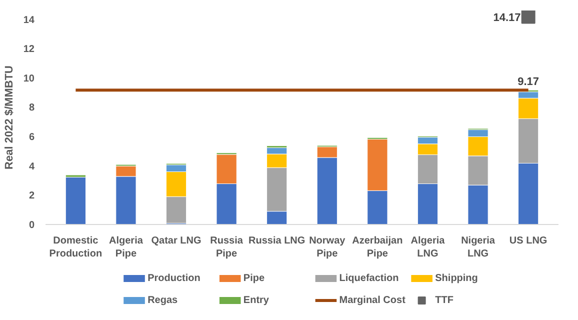 Image resolution: width=578 pixels, height=320 pixels. What do you see at coordinates (478, 248) in the screenshot?
I see `x-tick-label: Nigeria LNG` at bounding box center [478, 248].